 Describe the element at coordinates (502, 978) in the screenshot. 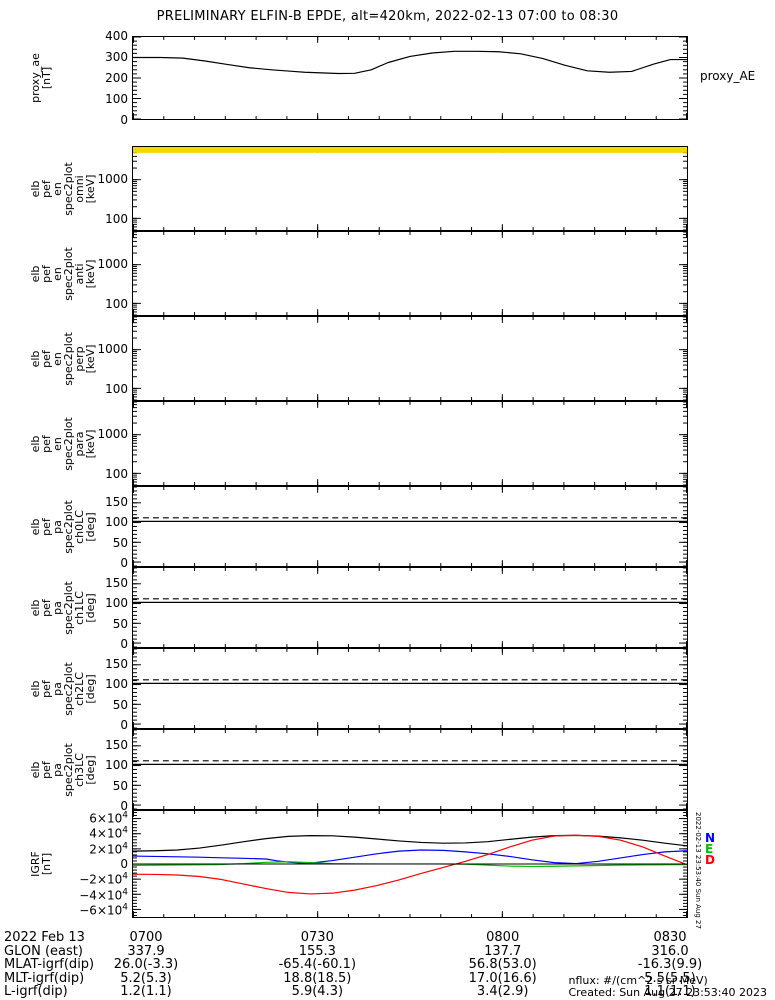

I see `info-row-value: 17.0(16.6)` at that location.